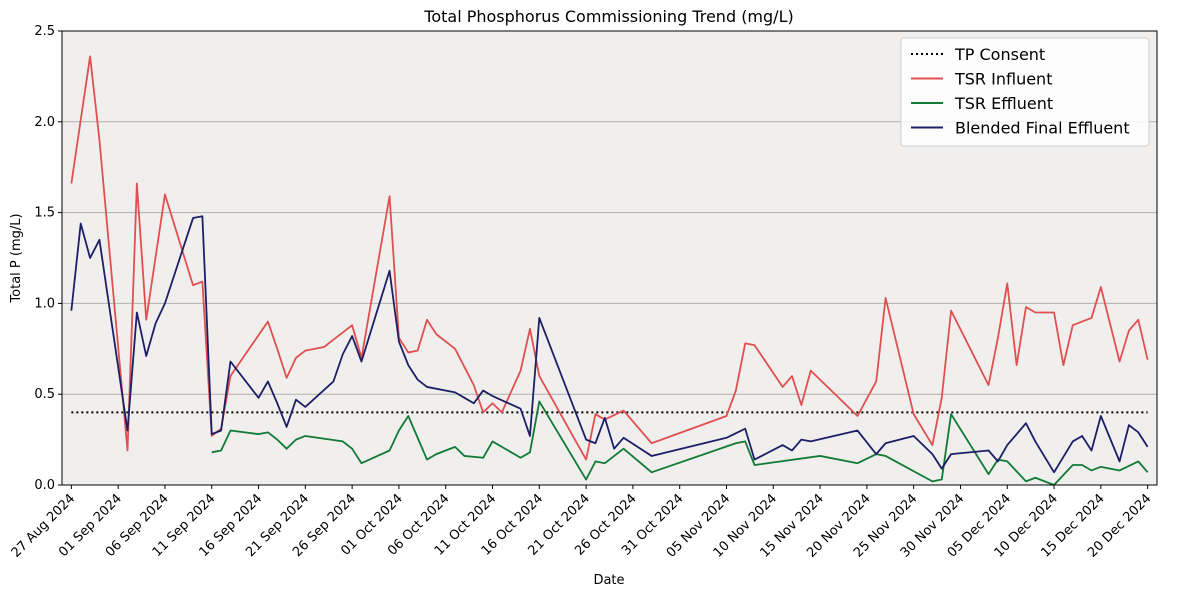 This screenshot has height=597, width=1200. What do you see at coordinates (44, 394) in the screenshot?
I see `y-tick-label: 0.5` at bounding box center [44, 394].